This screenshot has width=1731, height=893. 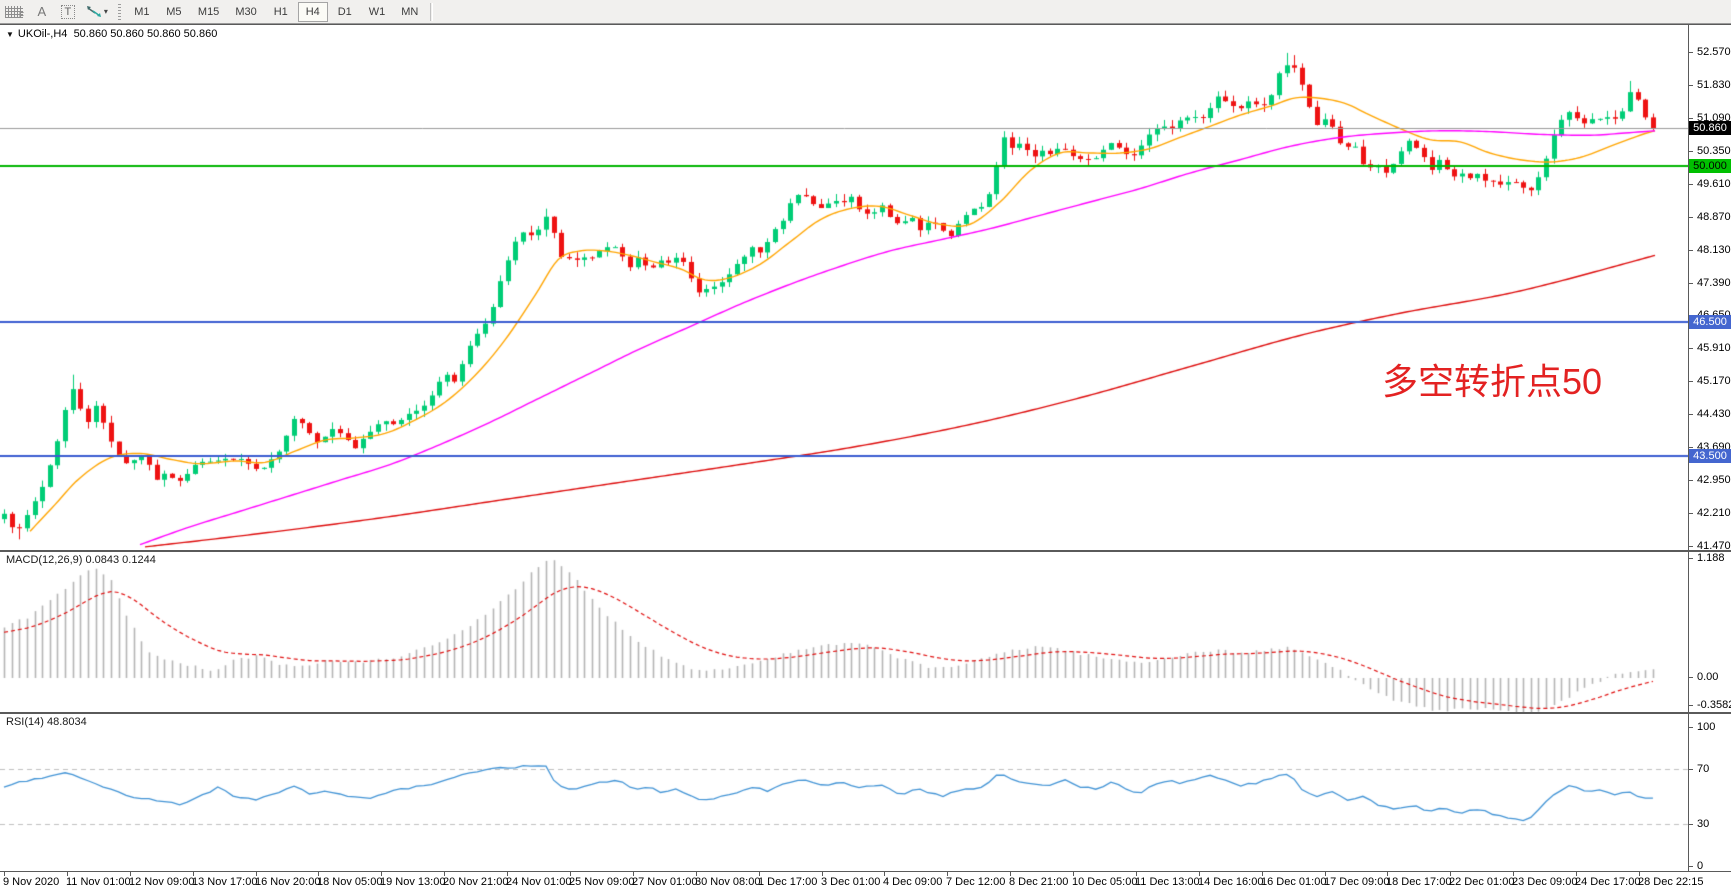 I want to click on toolbar-separator, so click(x=432, y=11).